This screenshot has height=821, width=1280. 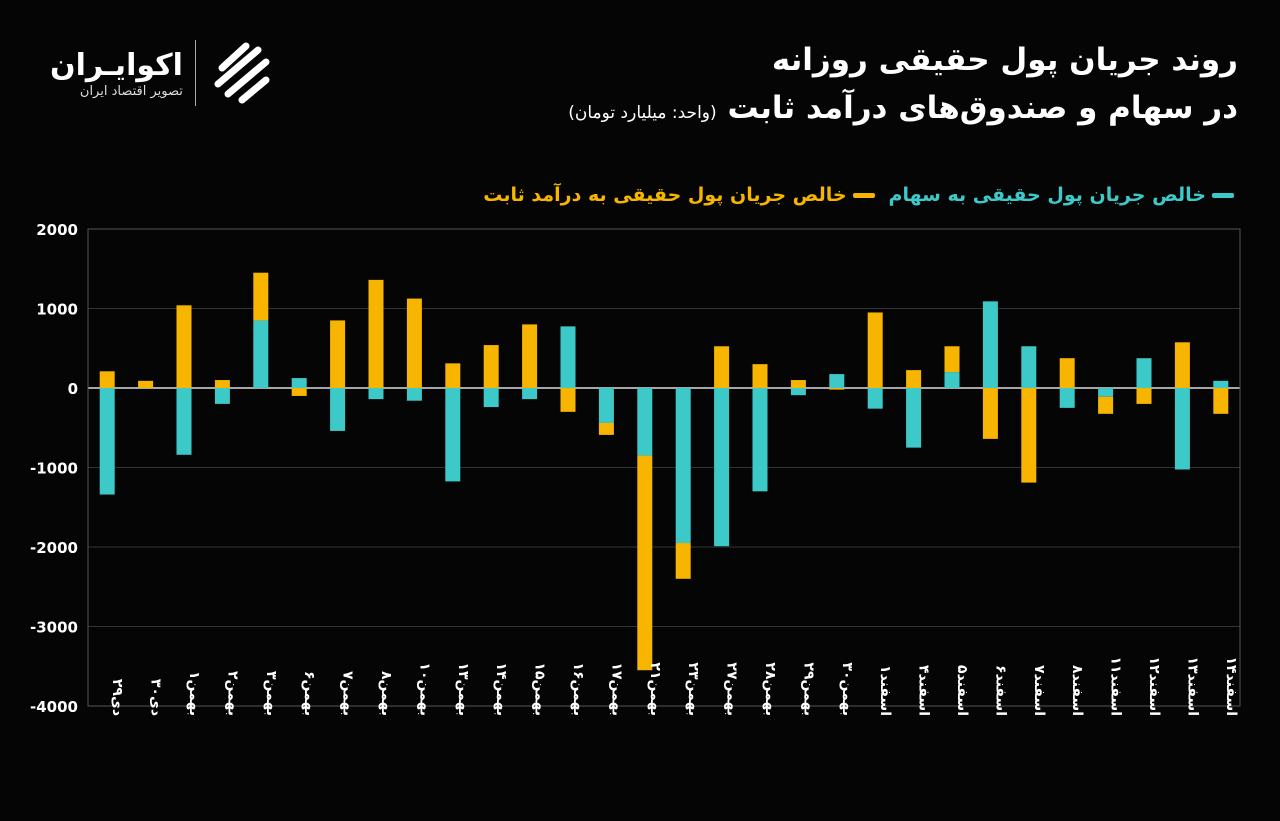 I want to click on x-tick-label: اسفند۸, so click(x=1077, y=690).